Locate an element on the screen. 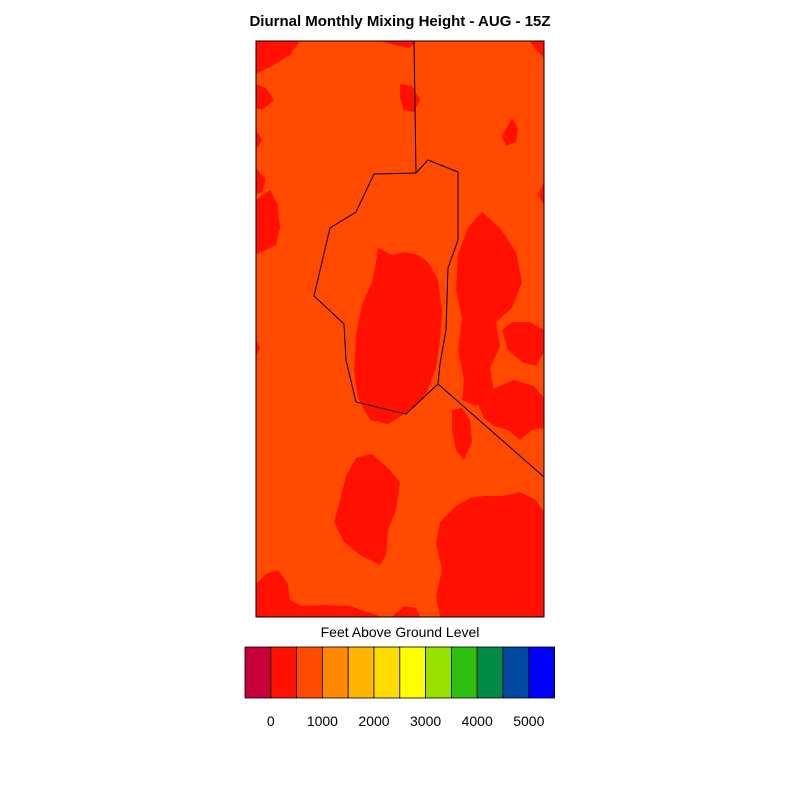  colorbar-tick-label: 1000 is located at coordinates (322, 721).